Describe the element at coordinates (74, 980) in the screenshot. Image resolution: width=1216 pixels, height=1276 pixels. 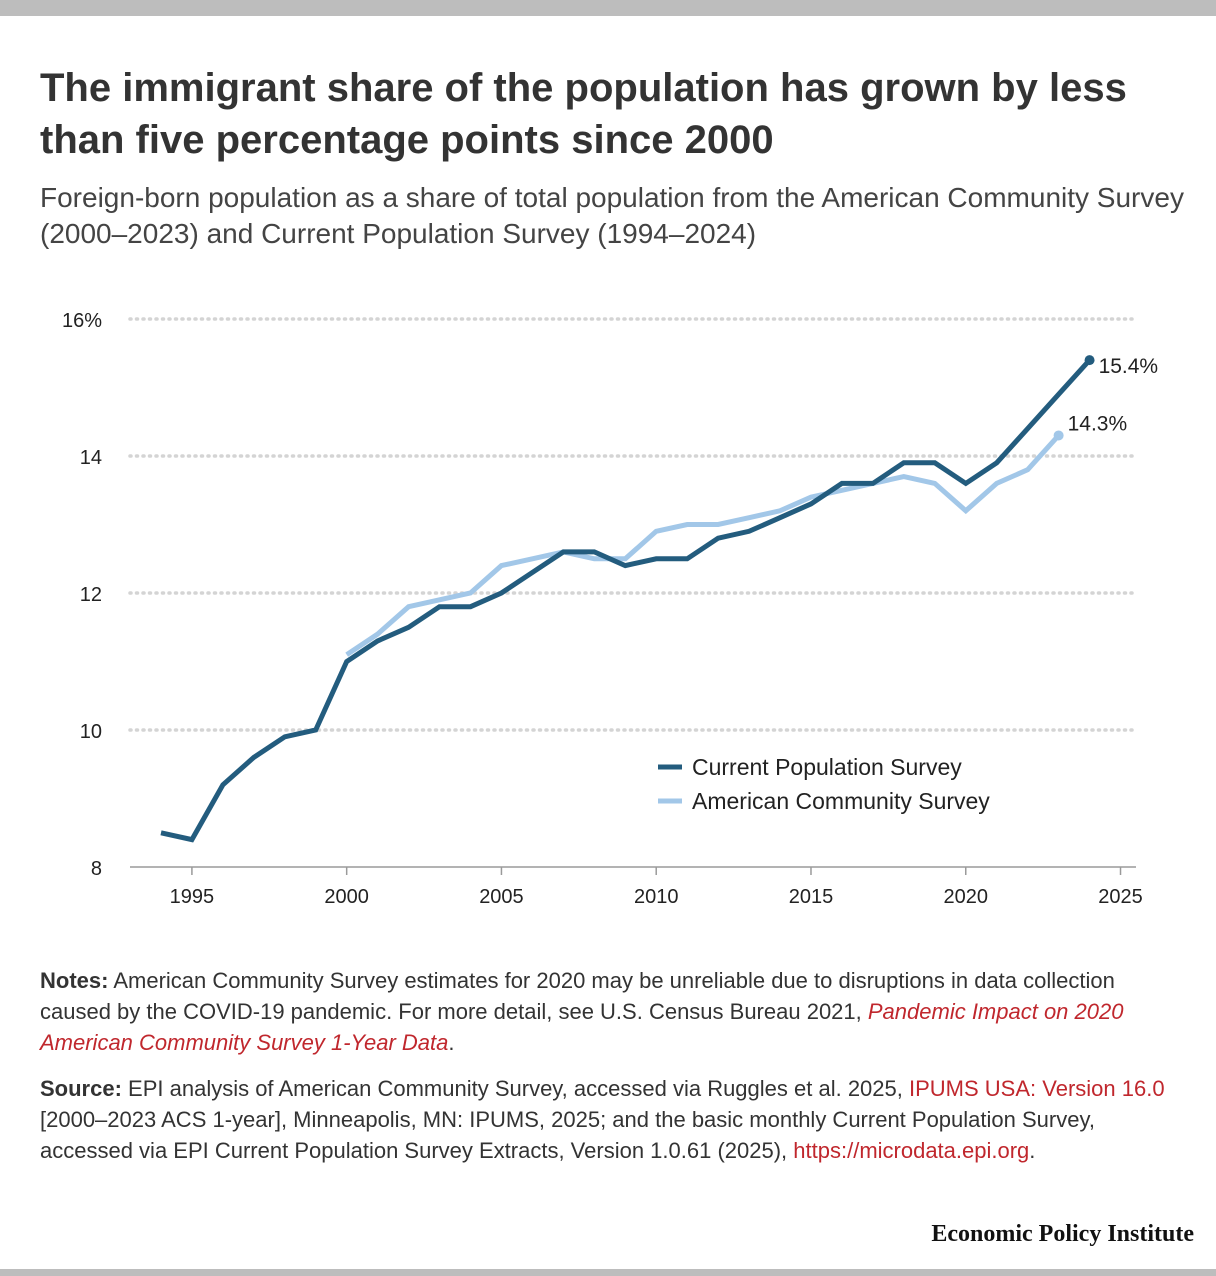
I see `notes-label: Notes:` at that location.